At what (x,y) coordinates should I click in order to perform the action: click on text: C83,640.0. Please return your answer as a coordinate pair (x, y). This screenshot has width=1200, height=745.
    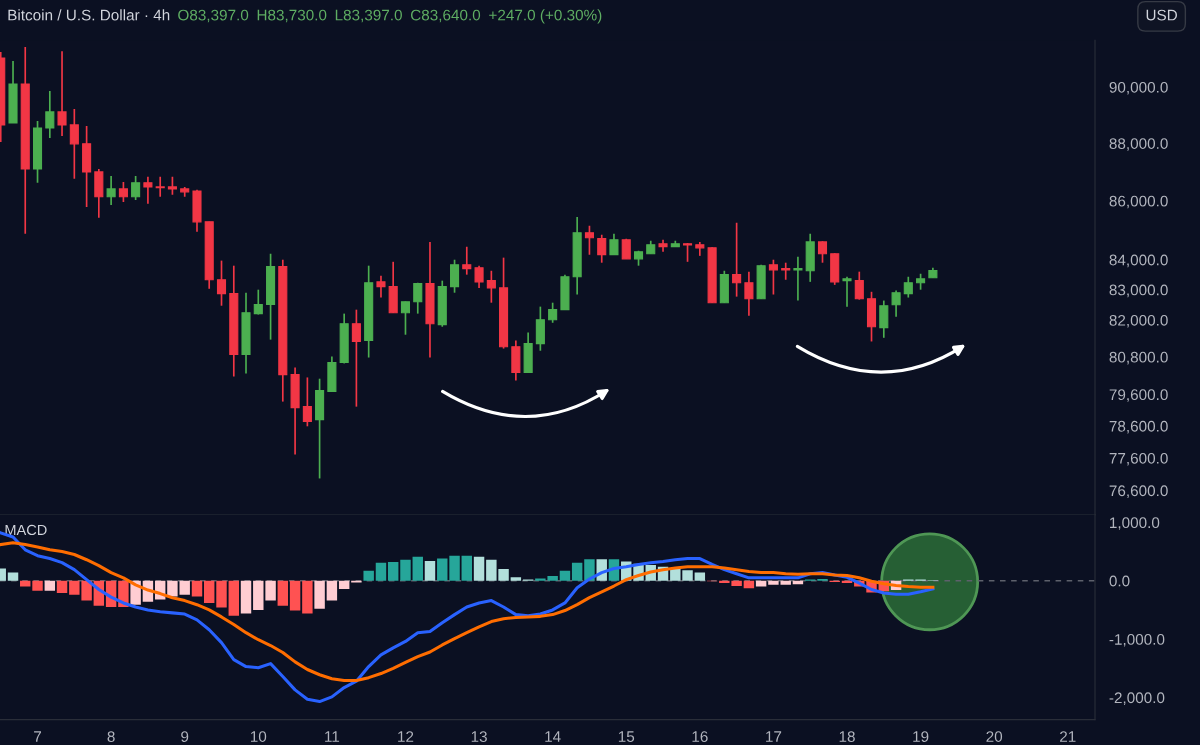
    Looking at the image, I should click on (445, 16).